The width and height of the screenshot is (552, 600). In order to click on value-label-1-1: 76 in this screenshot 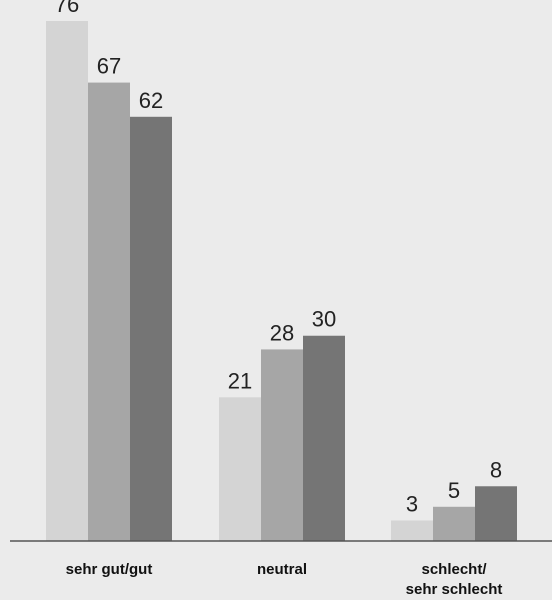, I will do `click(67, 8)`.